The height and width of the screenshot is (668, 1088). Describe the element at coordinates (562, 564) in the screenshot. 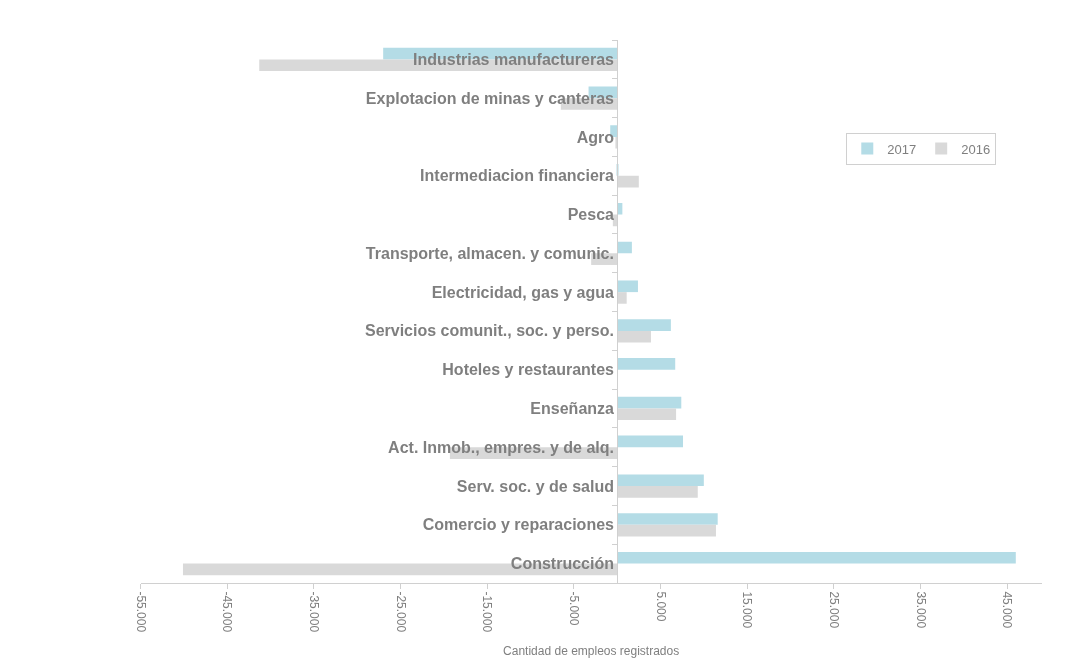

I see `y-tick-label: Construcción` at that location.